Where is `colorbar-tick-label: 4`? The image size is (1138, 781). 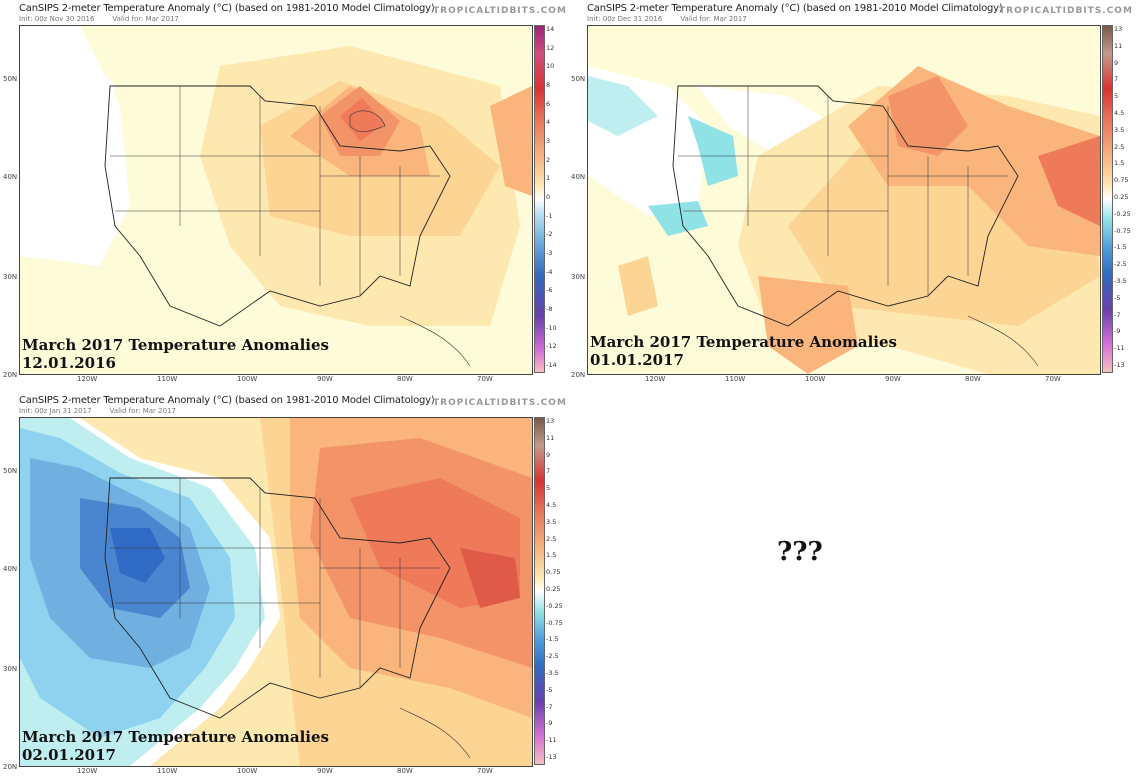
colorbar-tick-label: 4 is located at coordinates (548, 122).